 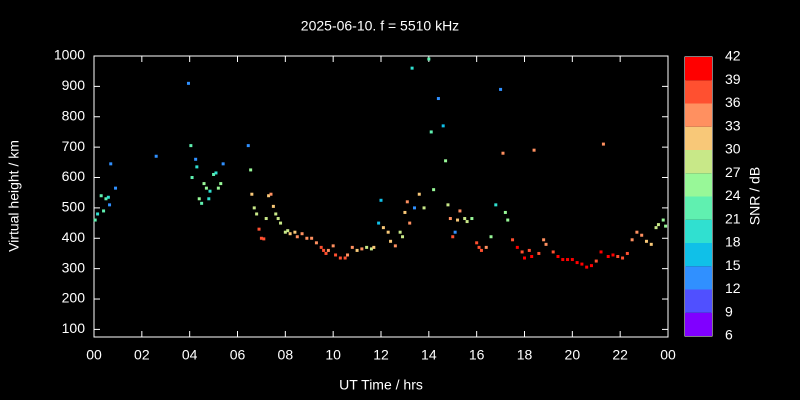 What do you see at coordinates (74, 146) in the screenshot?
I see `y-tick-label: 700` at bounding box center [74, 146].